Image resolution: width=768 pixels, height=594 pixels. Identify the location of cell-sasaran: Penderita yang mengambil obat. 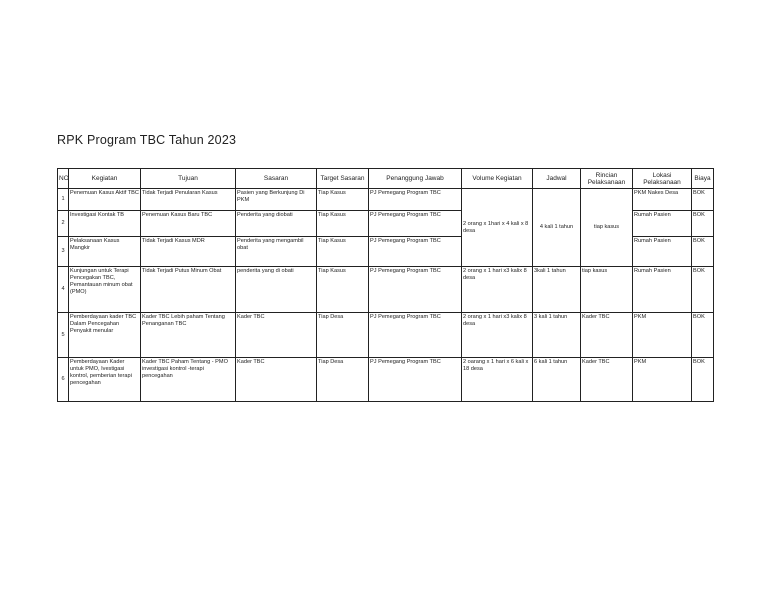
(276, 251).